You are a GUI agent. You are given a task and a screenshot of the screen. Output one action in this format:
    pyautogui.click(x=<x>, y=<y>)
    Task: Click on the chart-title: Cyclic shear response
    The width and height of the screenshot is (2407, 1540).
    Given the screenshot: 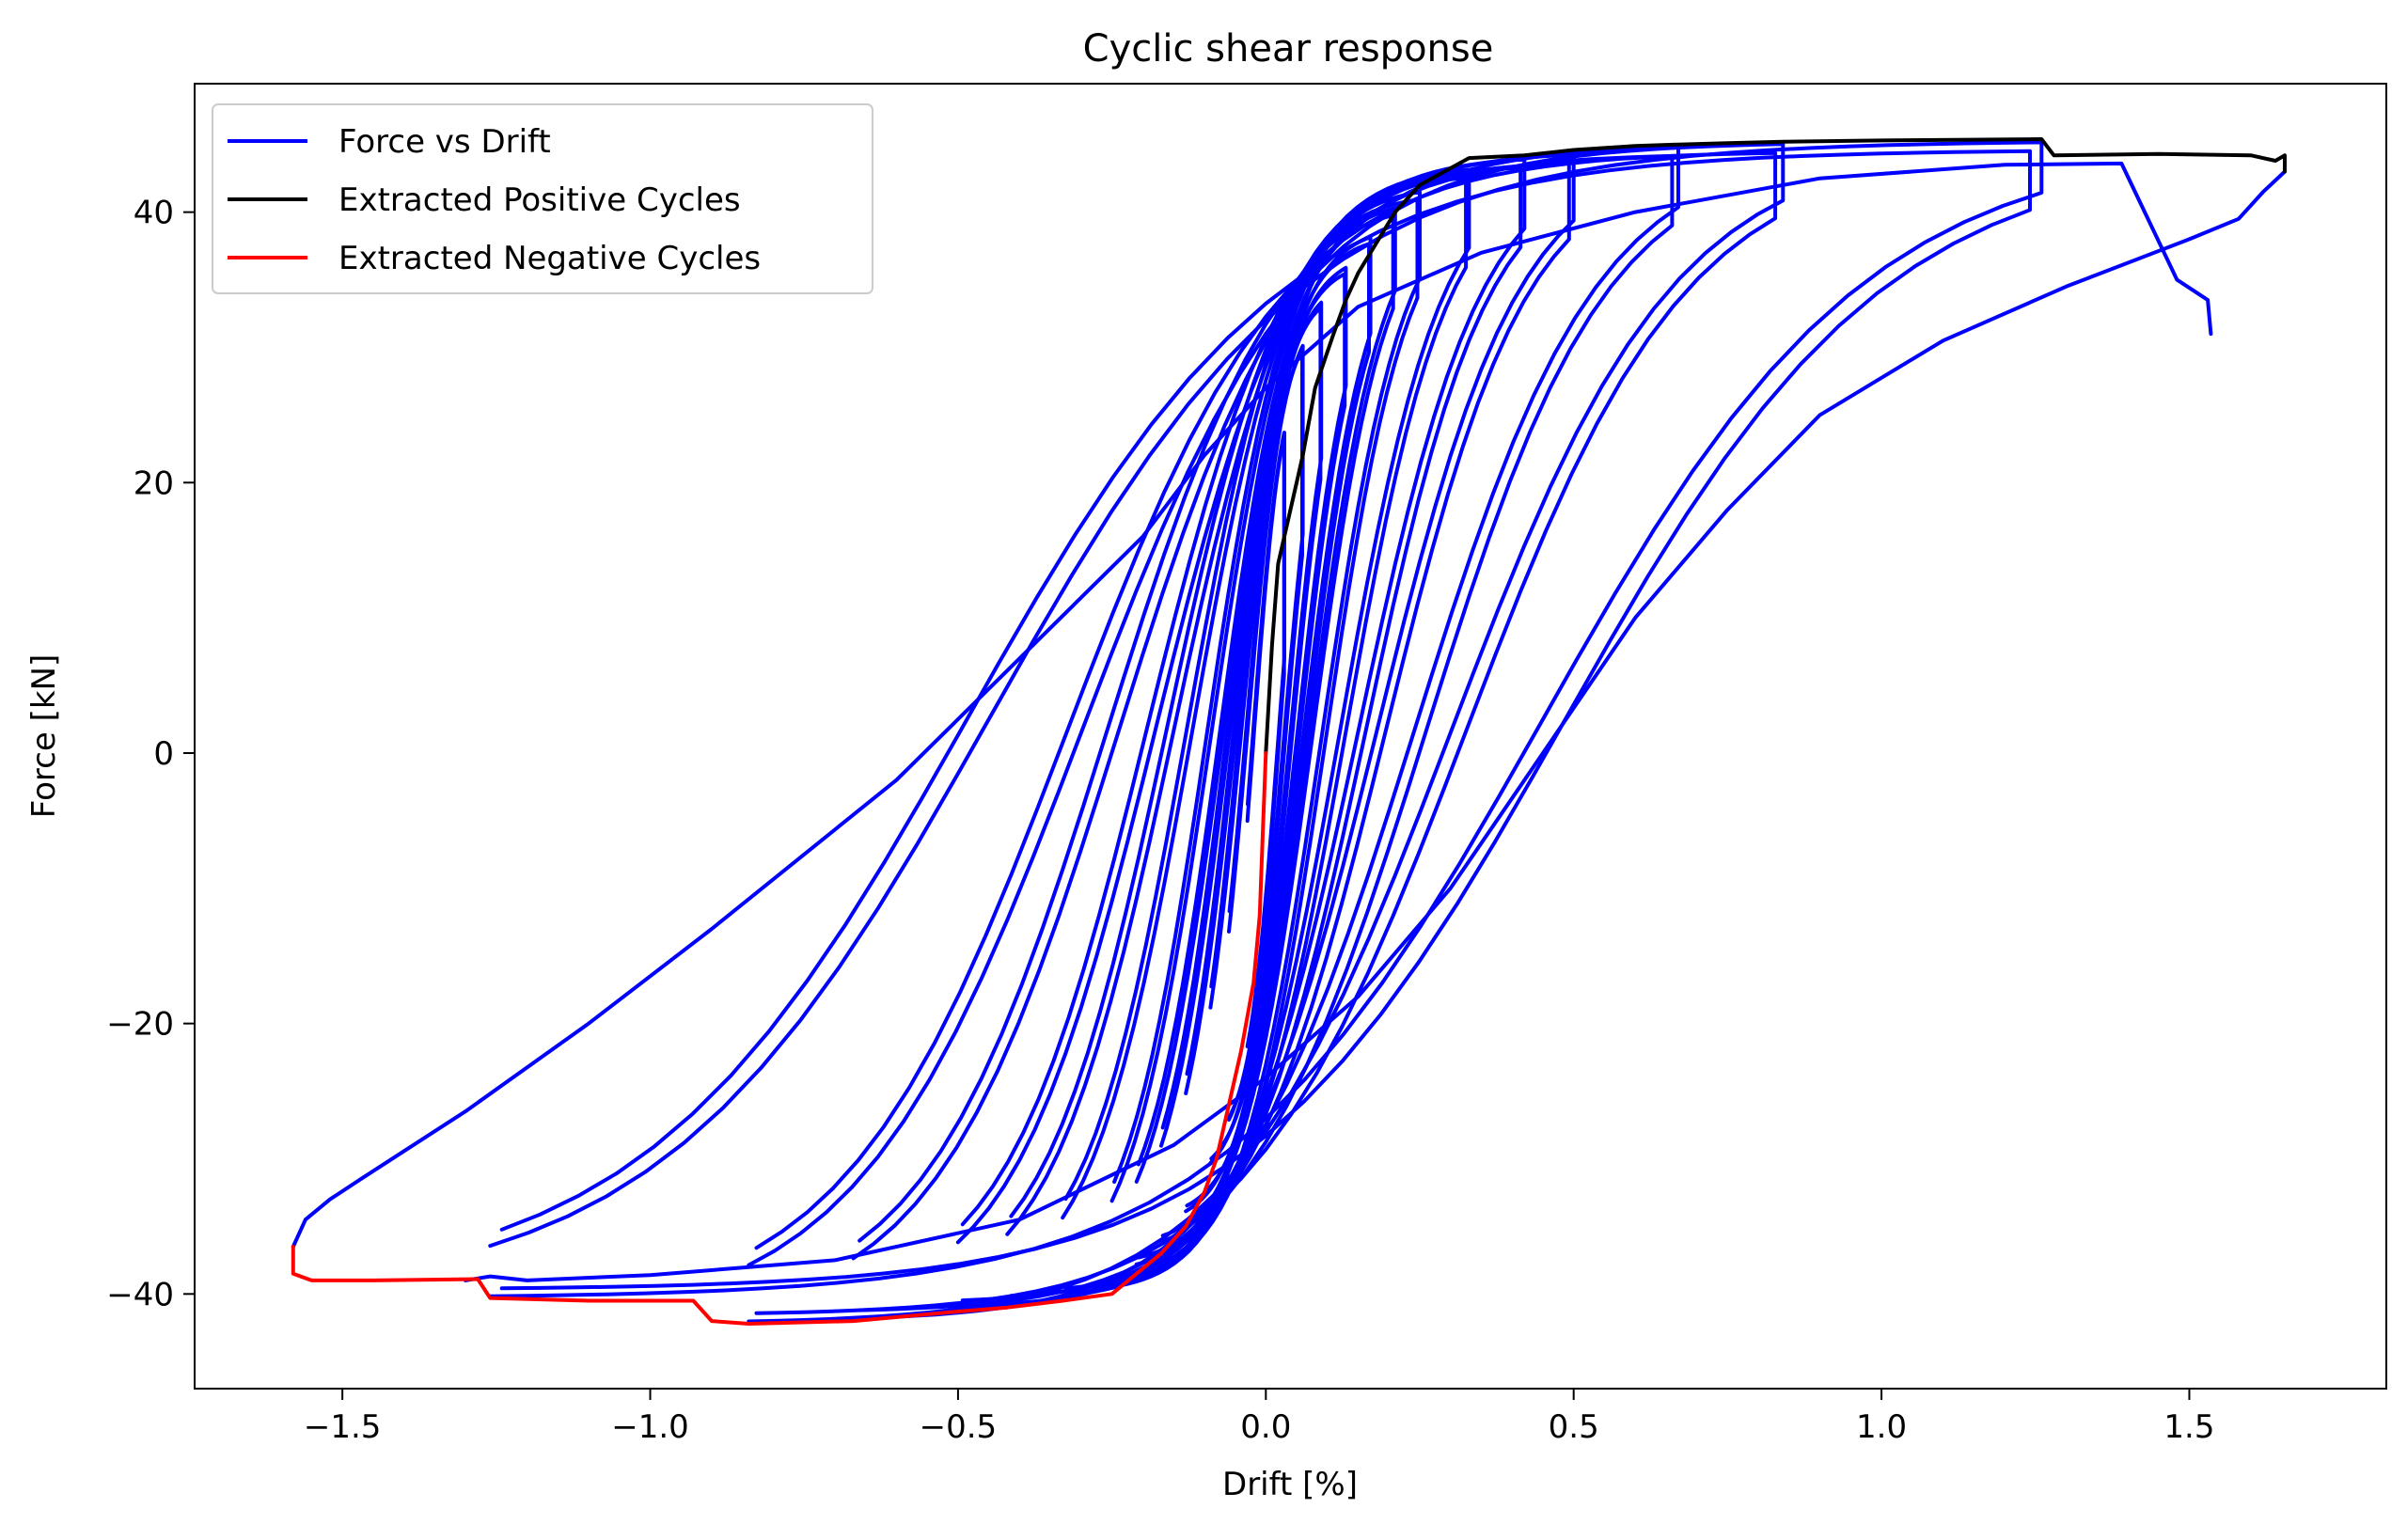 What is the action you would take?
    pyautogui.click(x=1288, y=49)
    